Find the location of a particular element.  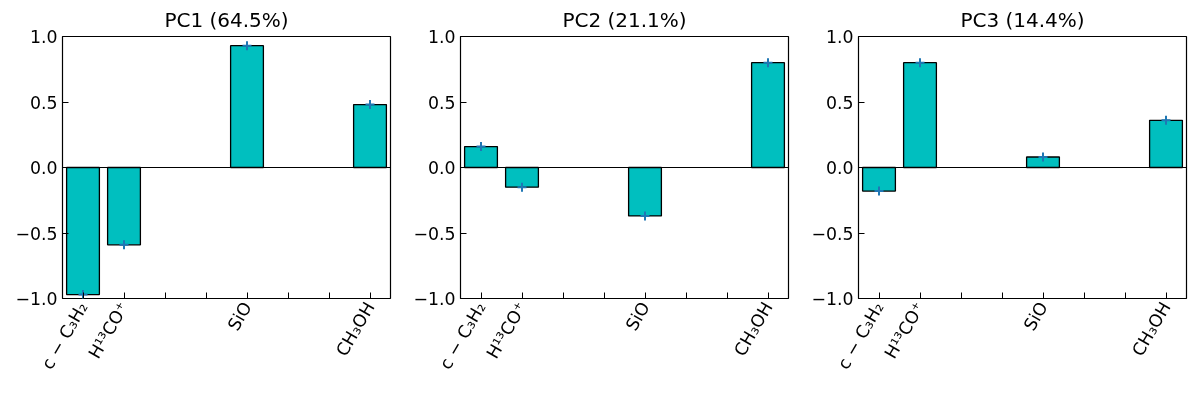

chart-title: PC2 (21.1%) is located at coordinates (624, 19).